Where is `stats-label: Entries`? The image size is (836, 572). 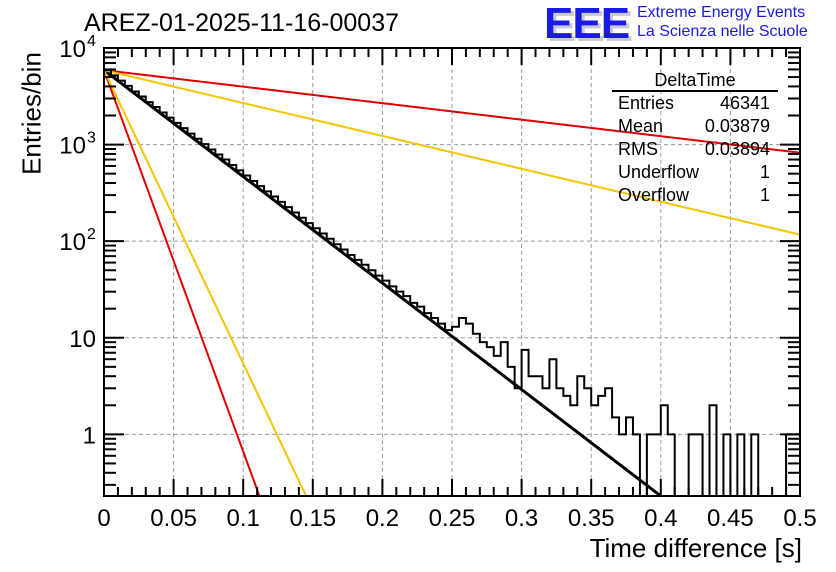
stats-label: Entries is located at coordinates (646, 103).